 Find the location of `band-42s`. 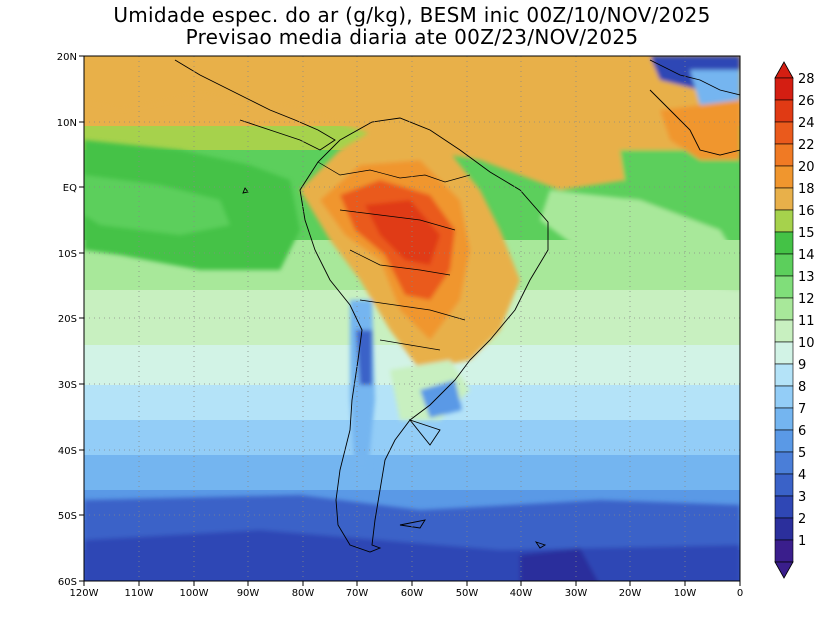

band-42s is located at coordinates (412, 472).